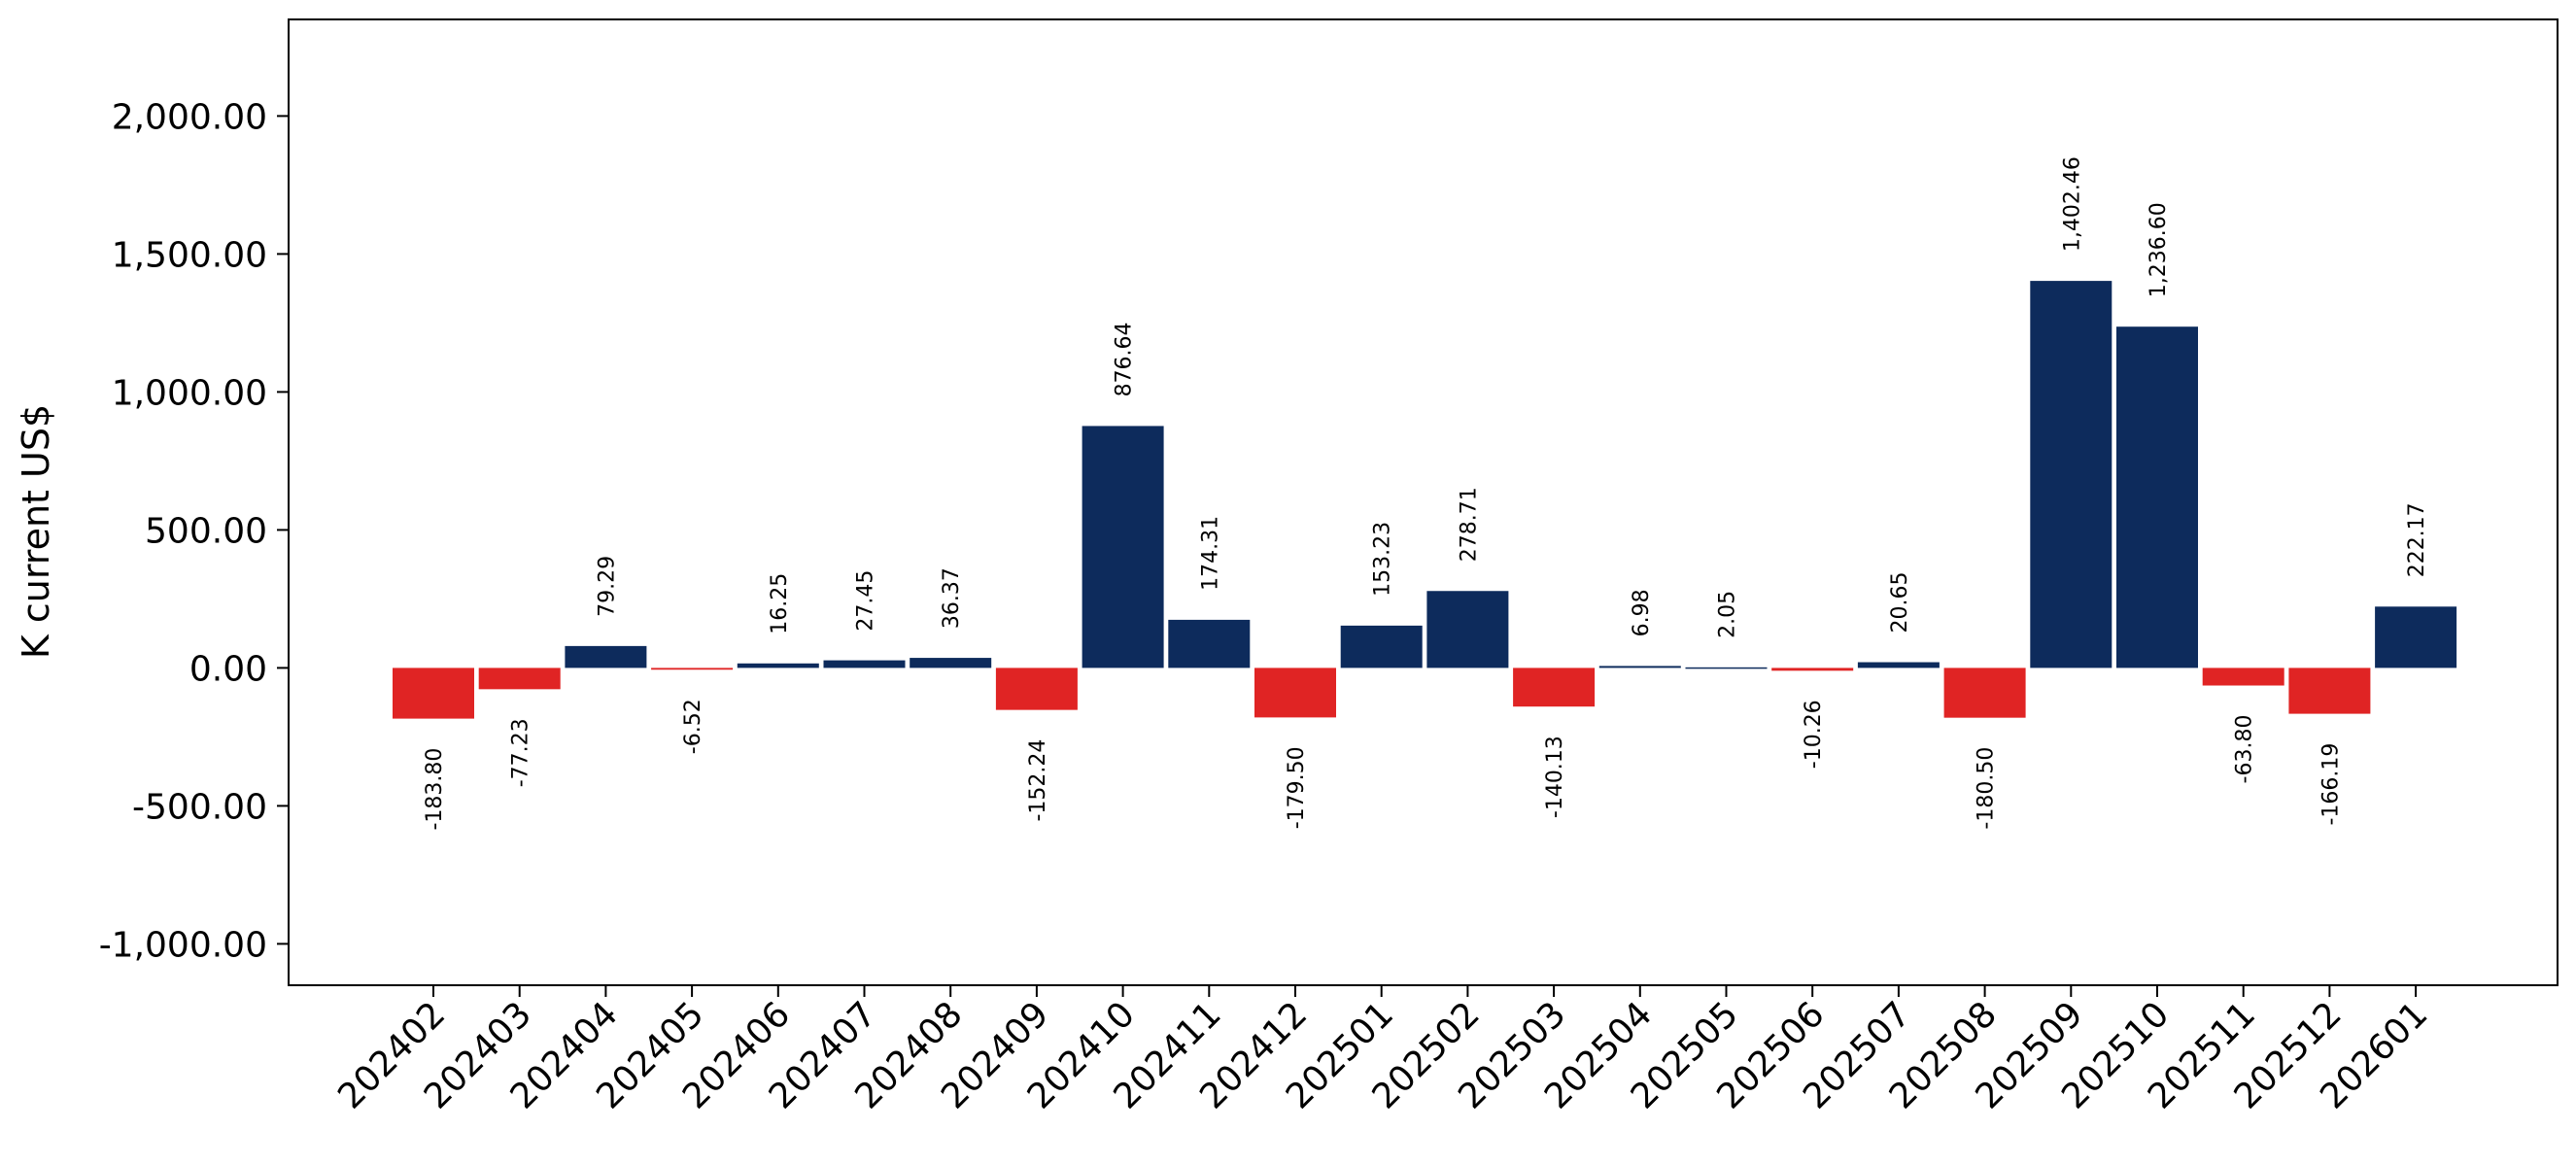 The height and width of the screenshot is (1165, 2576). Describe the element at coordinates (189, 117) in the screenshot. I see `y-tick-label: 2,000.00` at that location.